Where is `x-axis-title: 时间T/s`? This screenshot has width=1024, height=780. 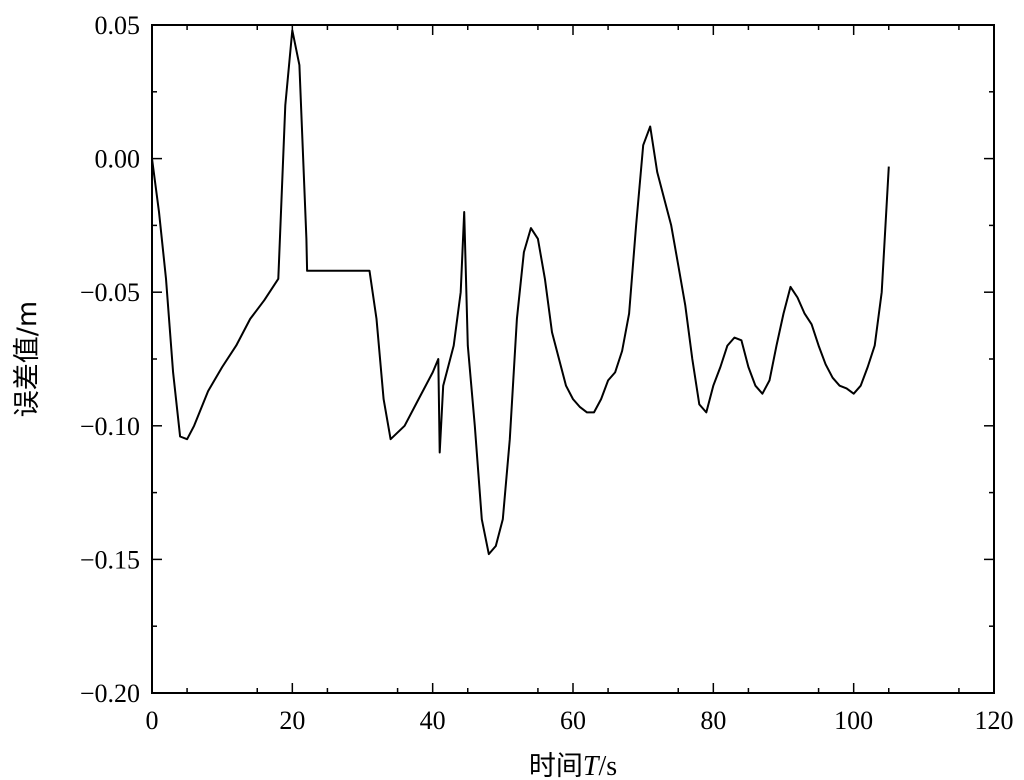 x-axis-title: 时间T/s is located at coordinates (573, 765).